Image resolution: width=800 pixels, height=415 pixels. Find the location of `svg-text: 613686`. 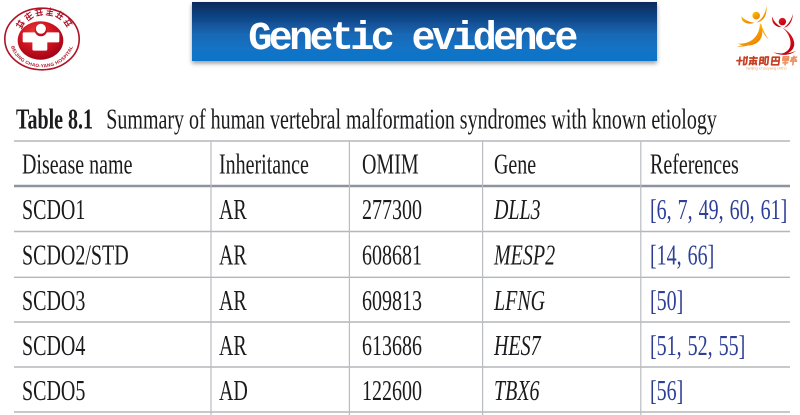

svg-text: 613686 is located at coordinates (392, 346).